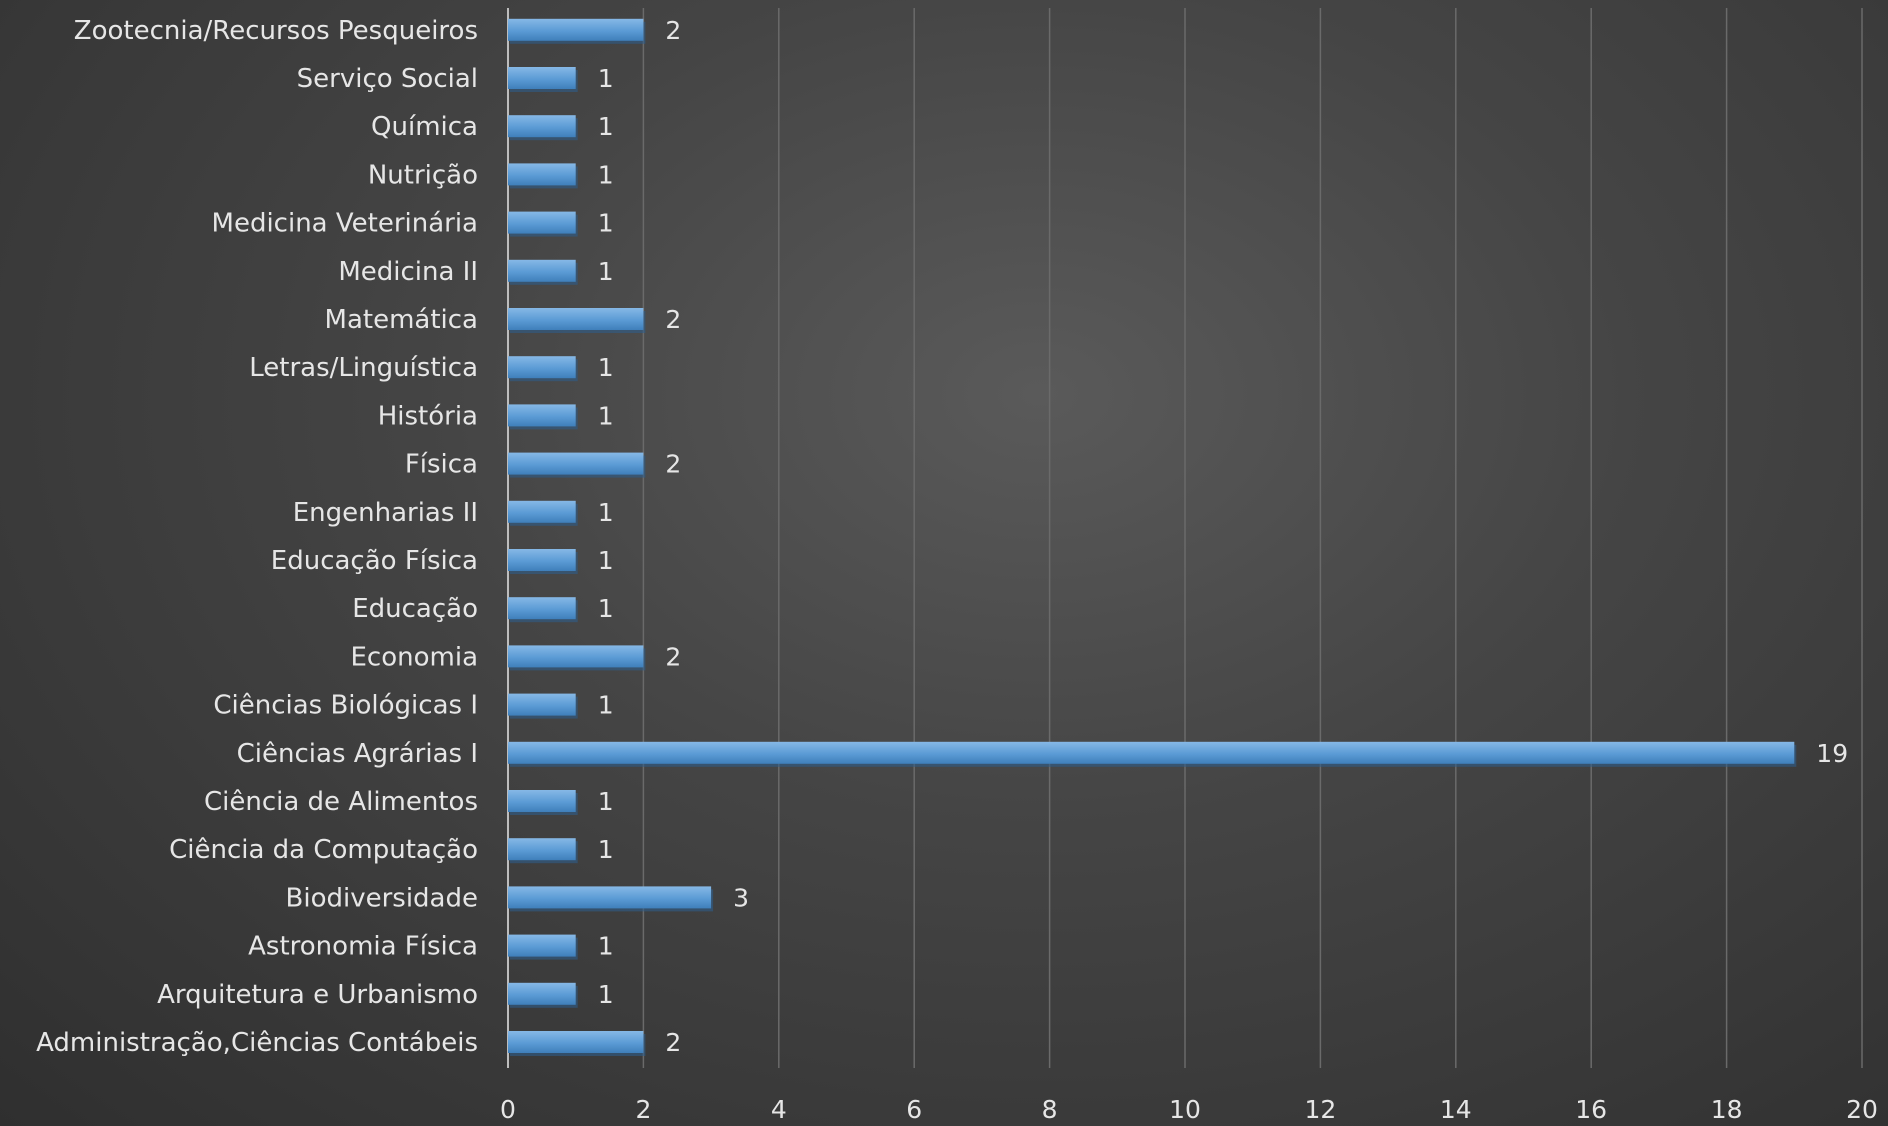  What do you see at coordinates (363, 368) in the screenshot?
I see `category-label: Letras/Linguística` at bounding box center [363, 368].